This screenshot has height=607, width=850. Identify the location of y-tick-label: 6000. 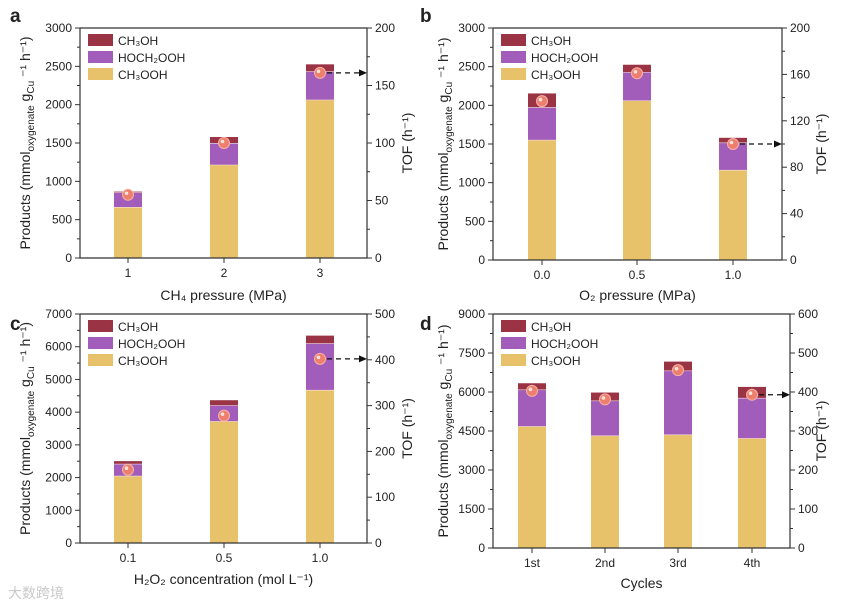
(471, 392).